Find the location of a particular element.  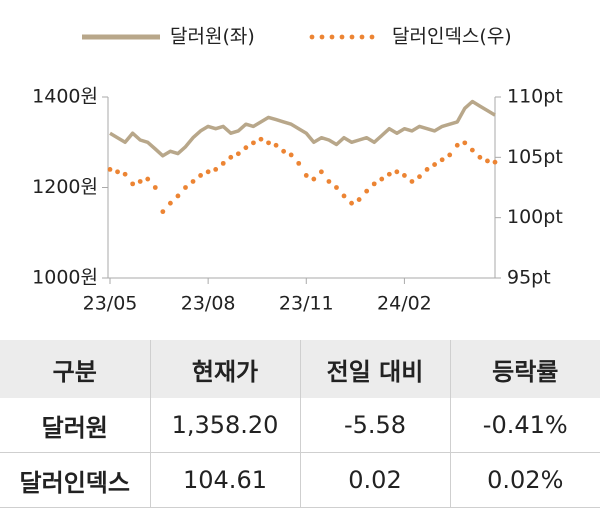

cell: 0.02% is located at coordinates (525, 480).